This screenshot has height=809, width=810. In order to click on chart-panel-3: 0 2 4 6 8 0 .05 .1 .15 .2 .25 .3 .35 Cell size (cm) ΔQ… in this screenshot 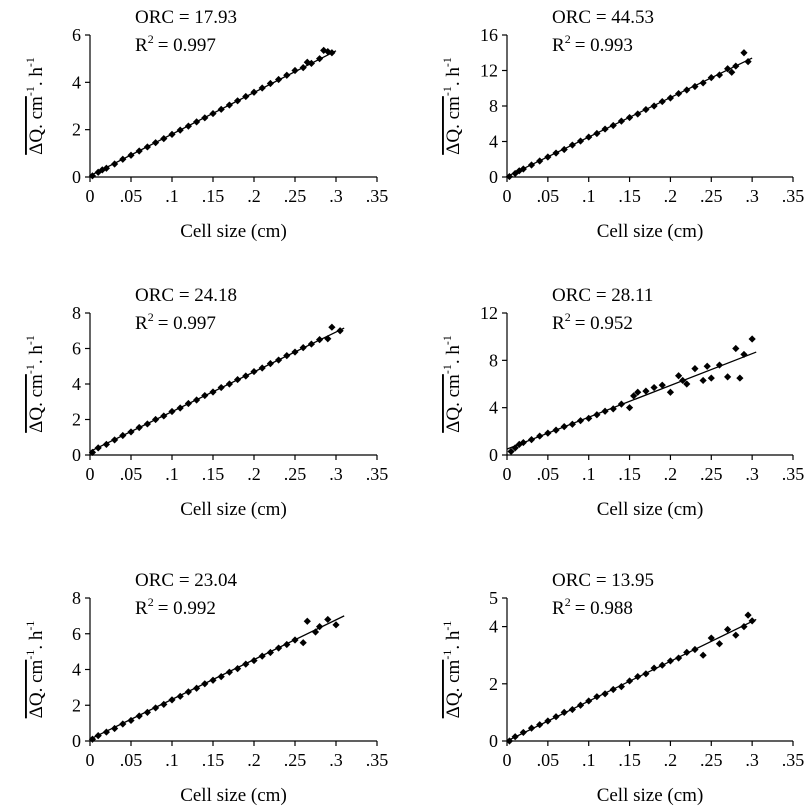, I will do `click(205, 402)`.